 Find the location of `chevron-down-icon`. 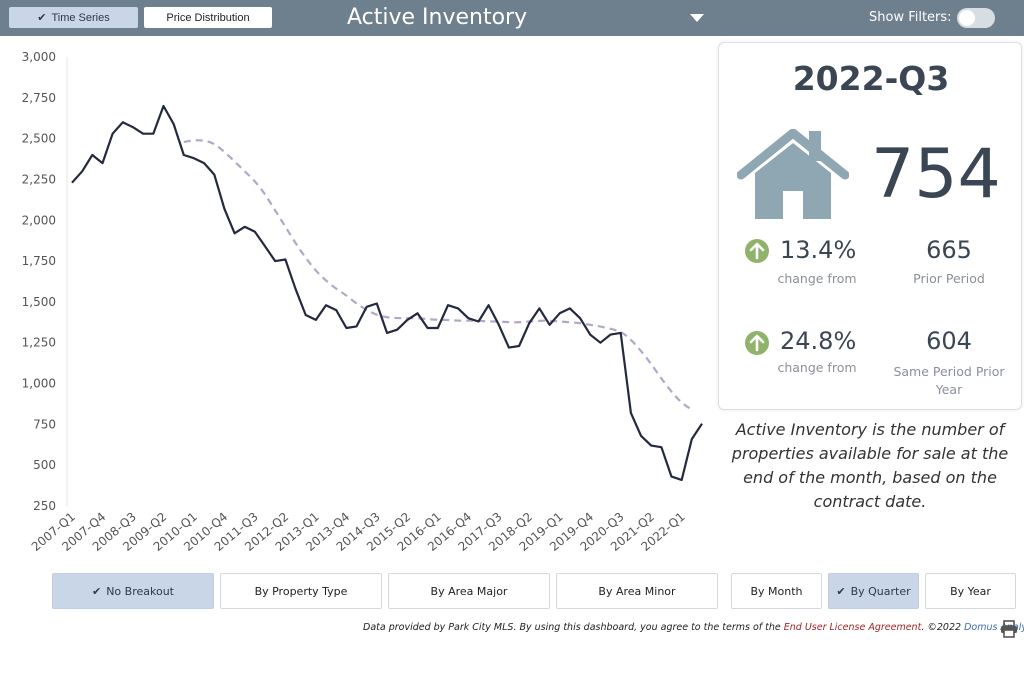

chevron-down-icon is located at coordinates (697, 18).